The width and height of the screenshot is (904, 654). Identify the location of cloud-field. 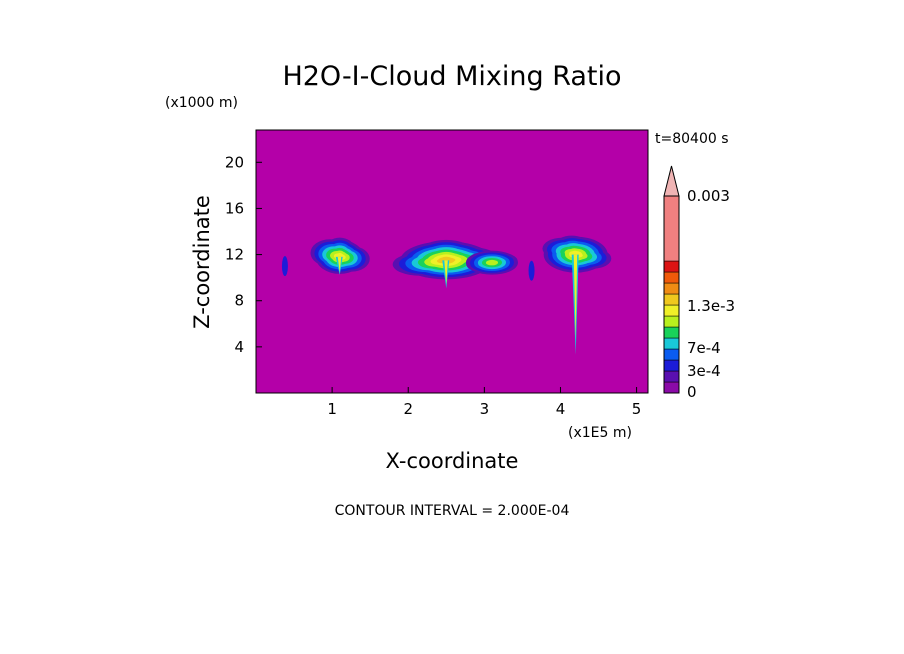
(446, 295).